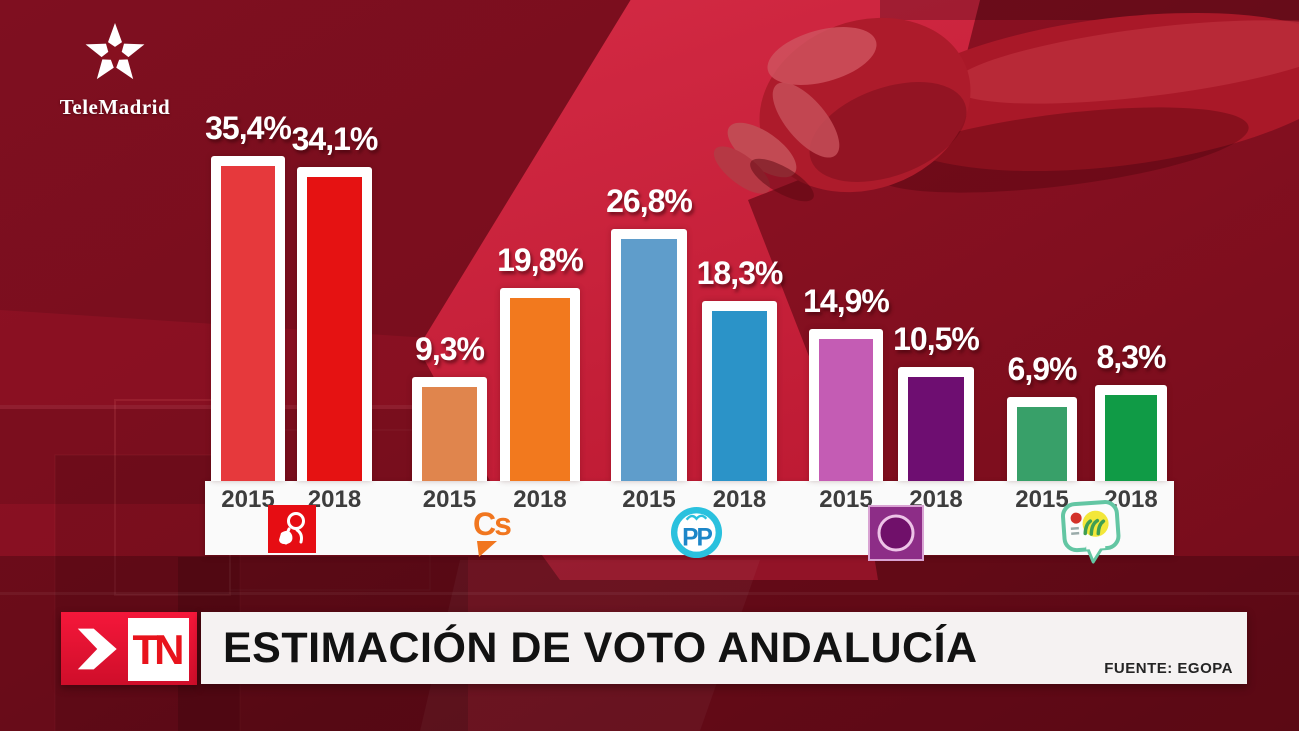 The width and height of the screenshot is (1299, 731). I want to click on bar-ciudadanos-2015, so click(449, 429).